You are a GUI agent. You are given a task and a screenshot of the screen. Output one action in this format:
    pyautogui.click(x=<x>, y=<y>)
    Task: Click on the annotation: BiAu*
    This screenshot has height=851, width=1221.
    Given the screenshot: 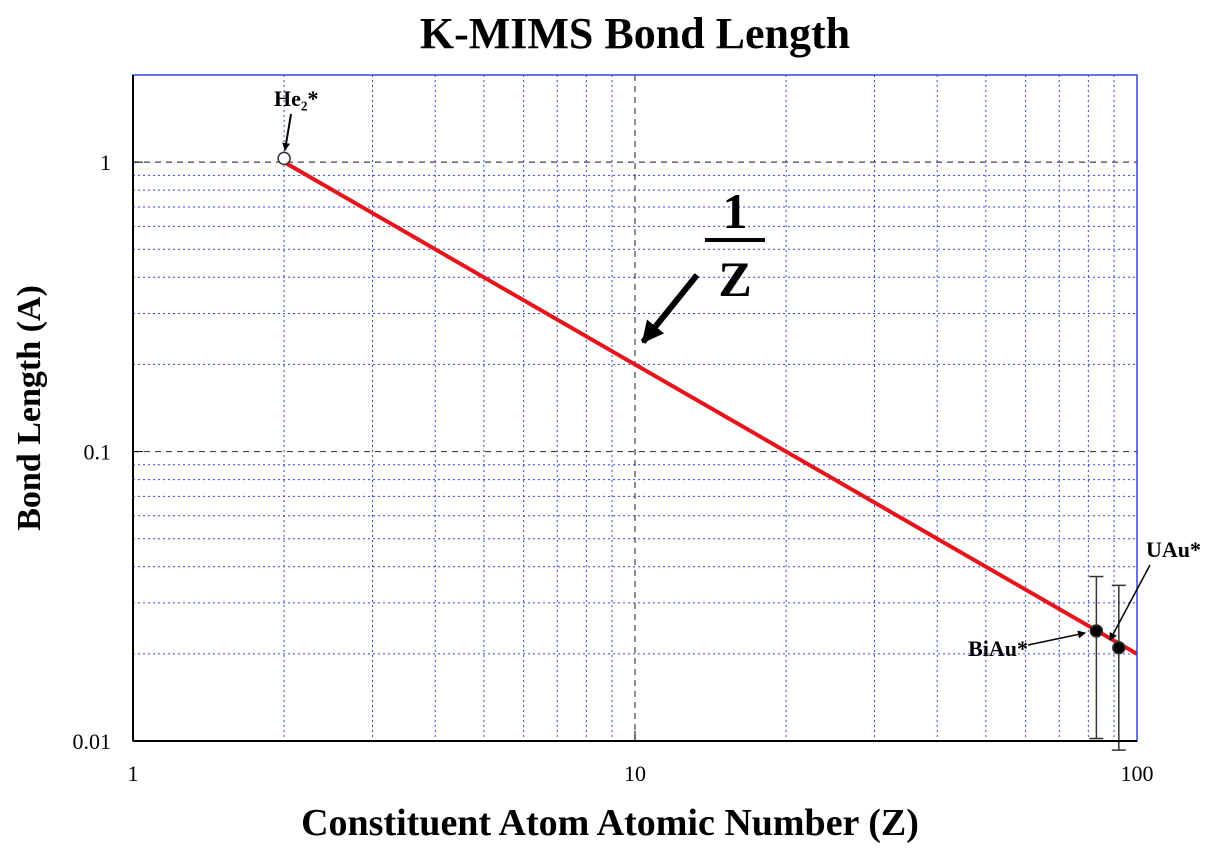 What is the action you would take?
    pyautogui.click(x=998, y=648)
    